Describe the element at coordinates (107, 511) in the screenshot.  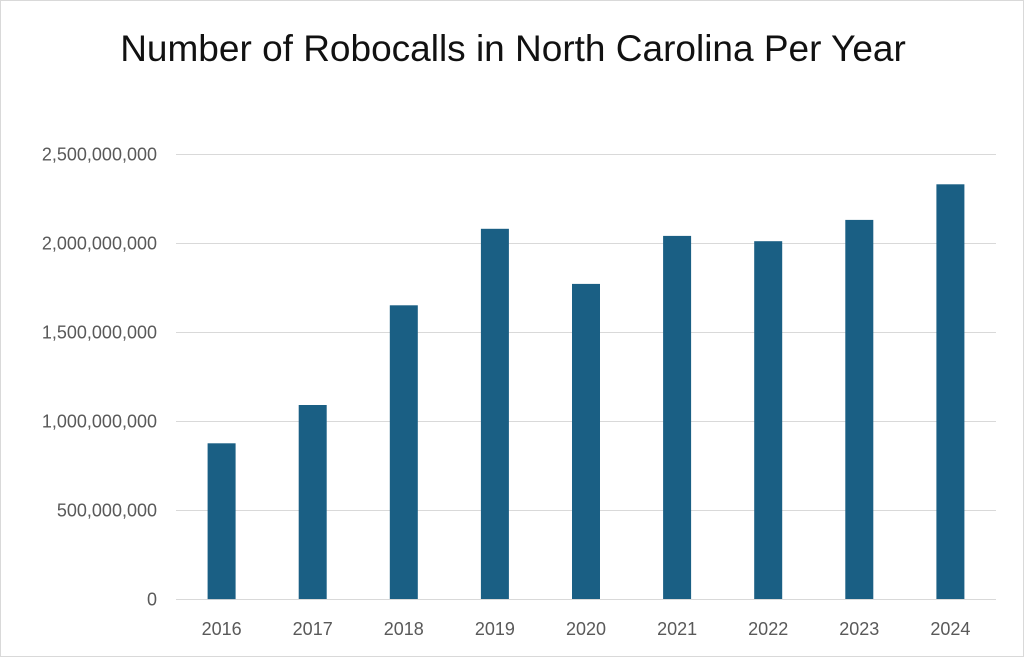
I see `y-tick-label: 500,000,000` at that location.